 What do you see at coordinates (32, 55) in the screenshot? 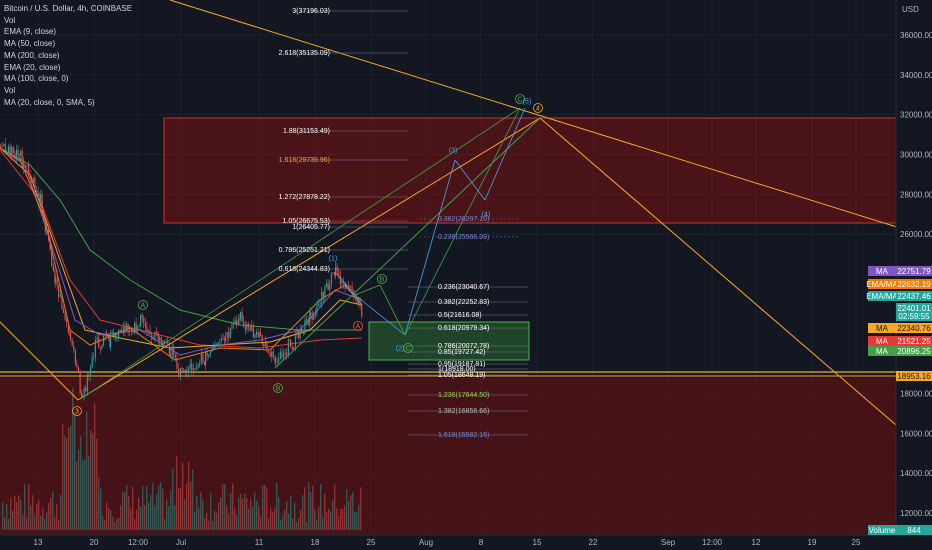
I see `indicator-ma200: MA (200, close)` at bounding box center [32, 55].